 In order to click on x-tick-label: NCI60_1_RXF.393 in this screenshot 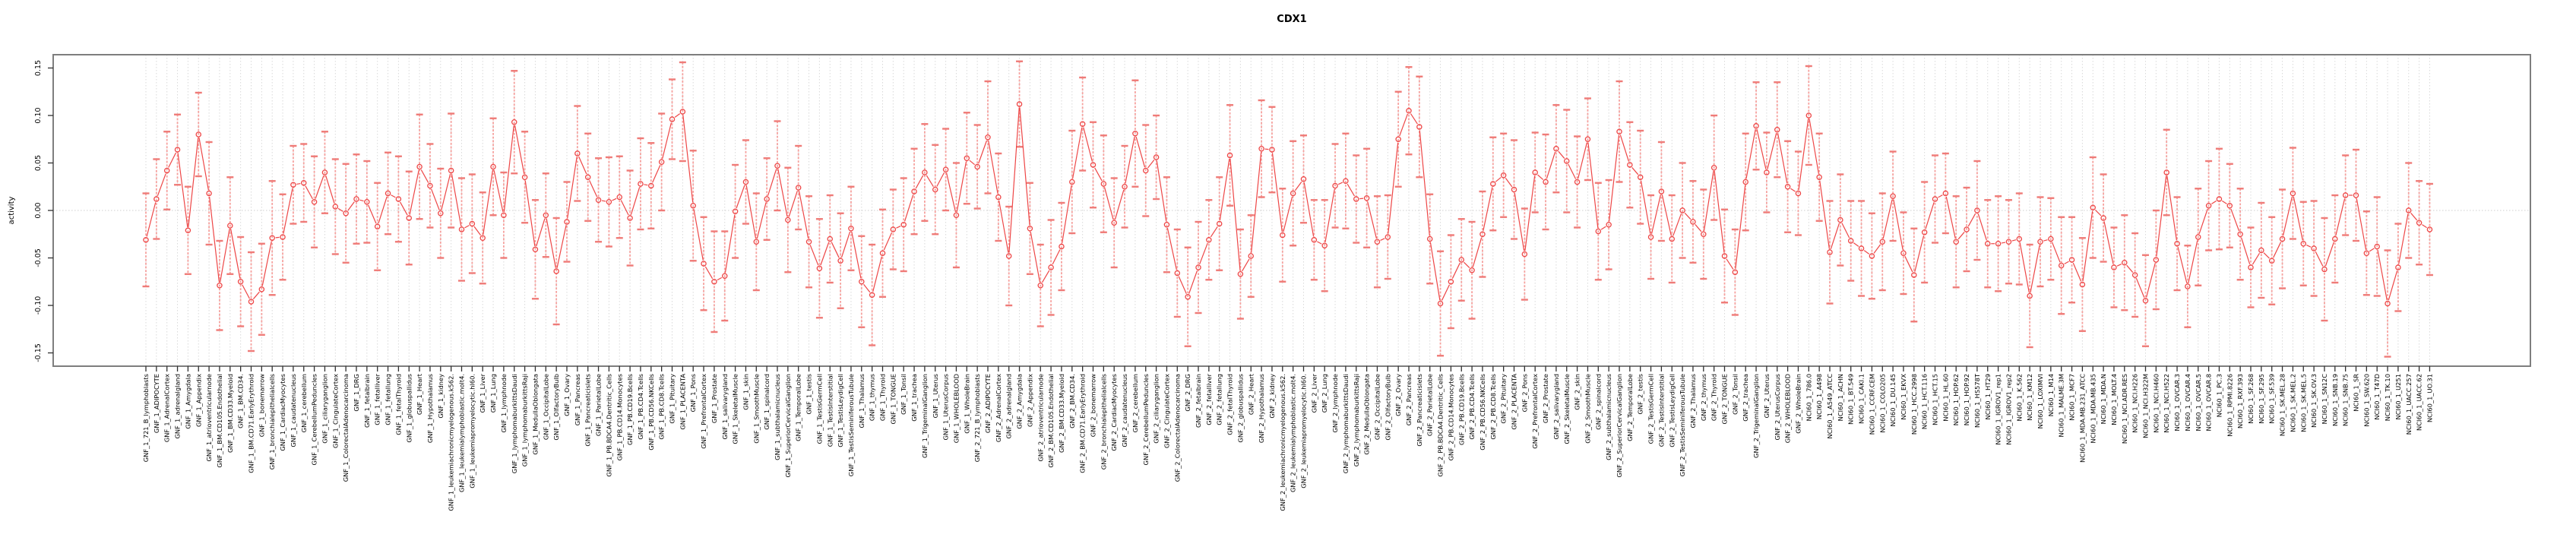, I will do `click(2240, 401)`.